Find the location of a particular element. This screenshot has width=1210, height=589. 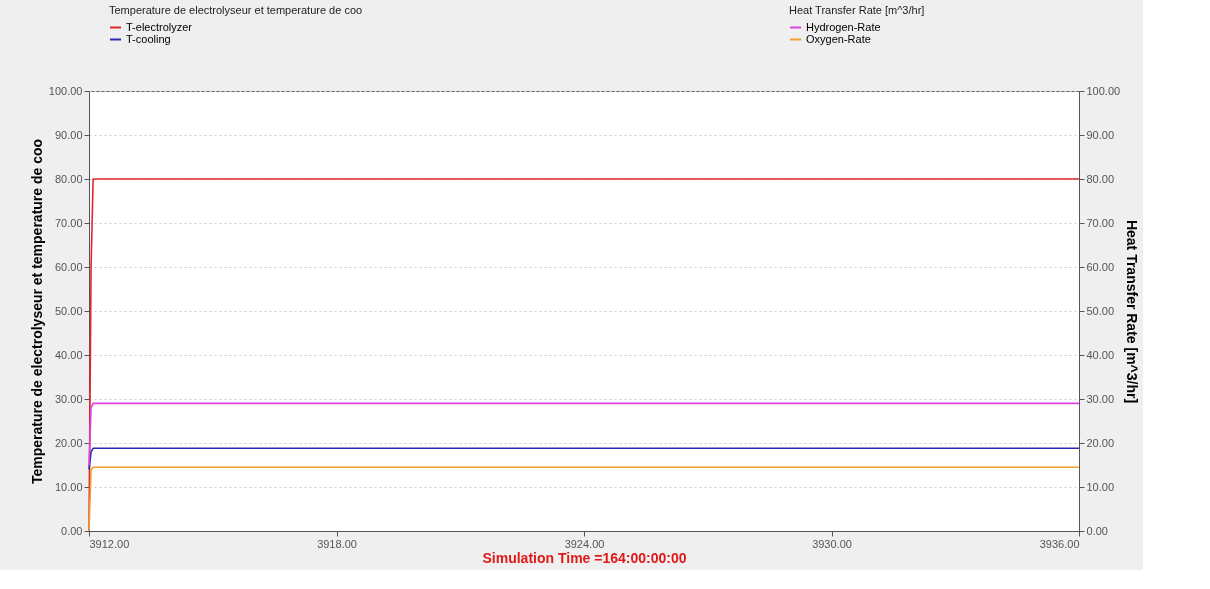

y2-tick-label: 70.00 is located at coordinates (1100, 222).